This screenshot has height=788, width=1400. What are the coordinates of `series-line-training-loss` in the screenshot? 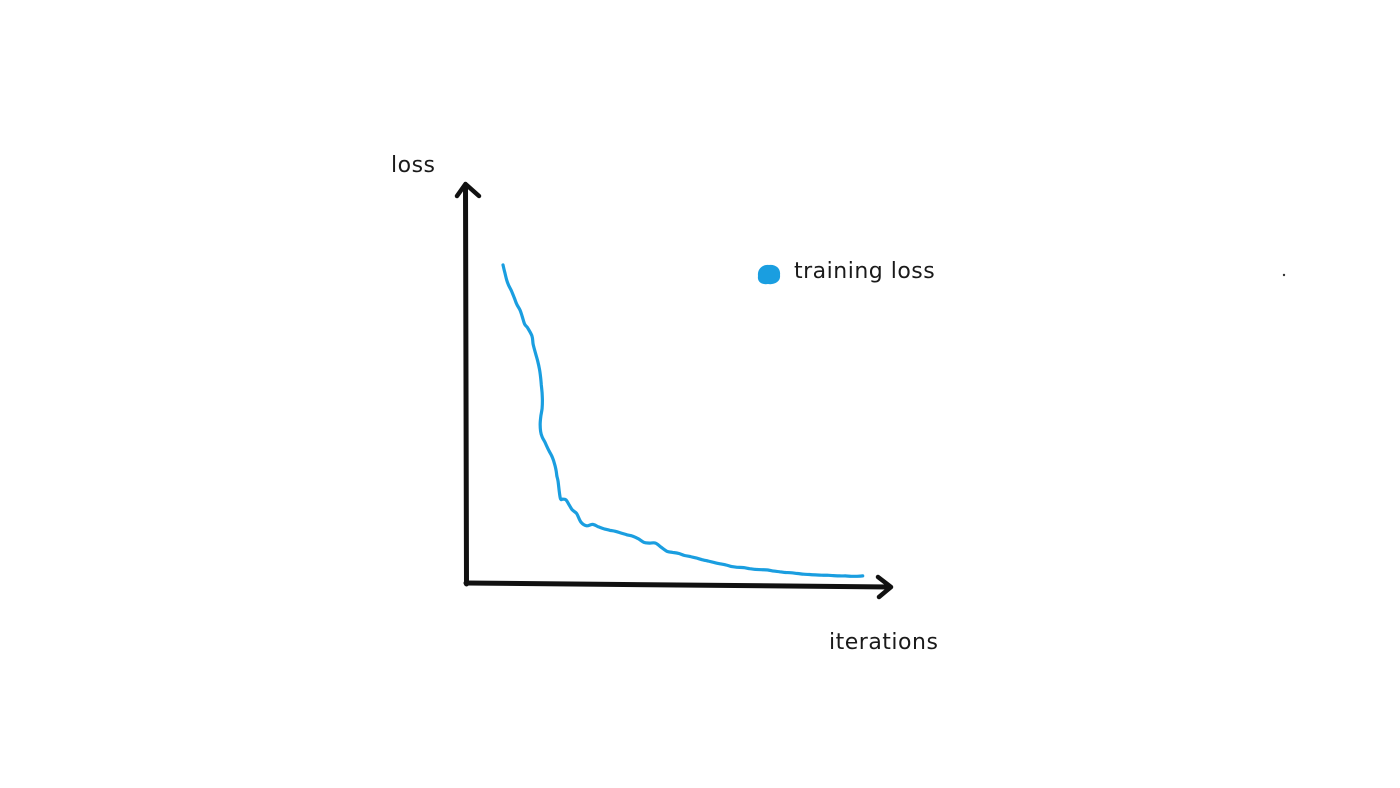 It's located at (683, 420).